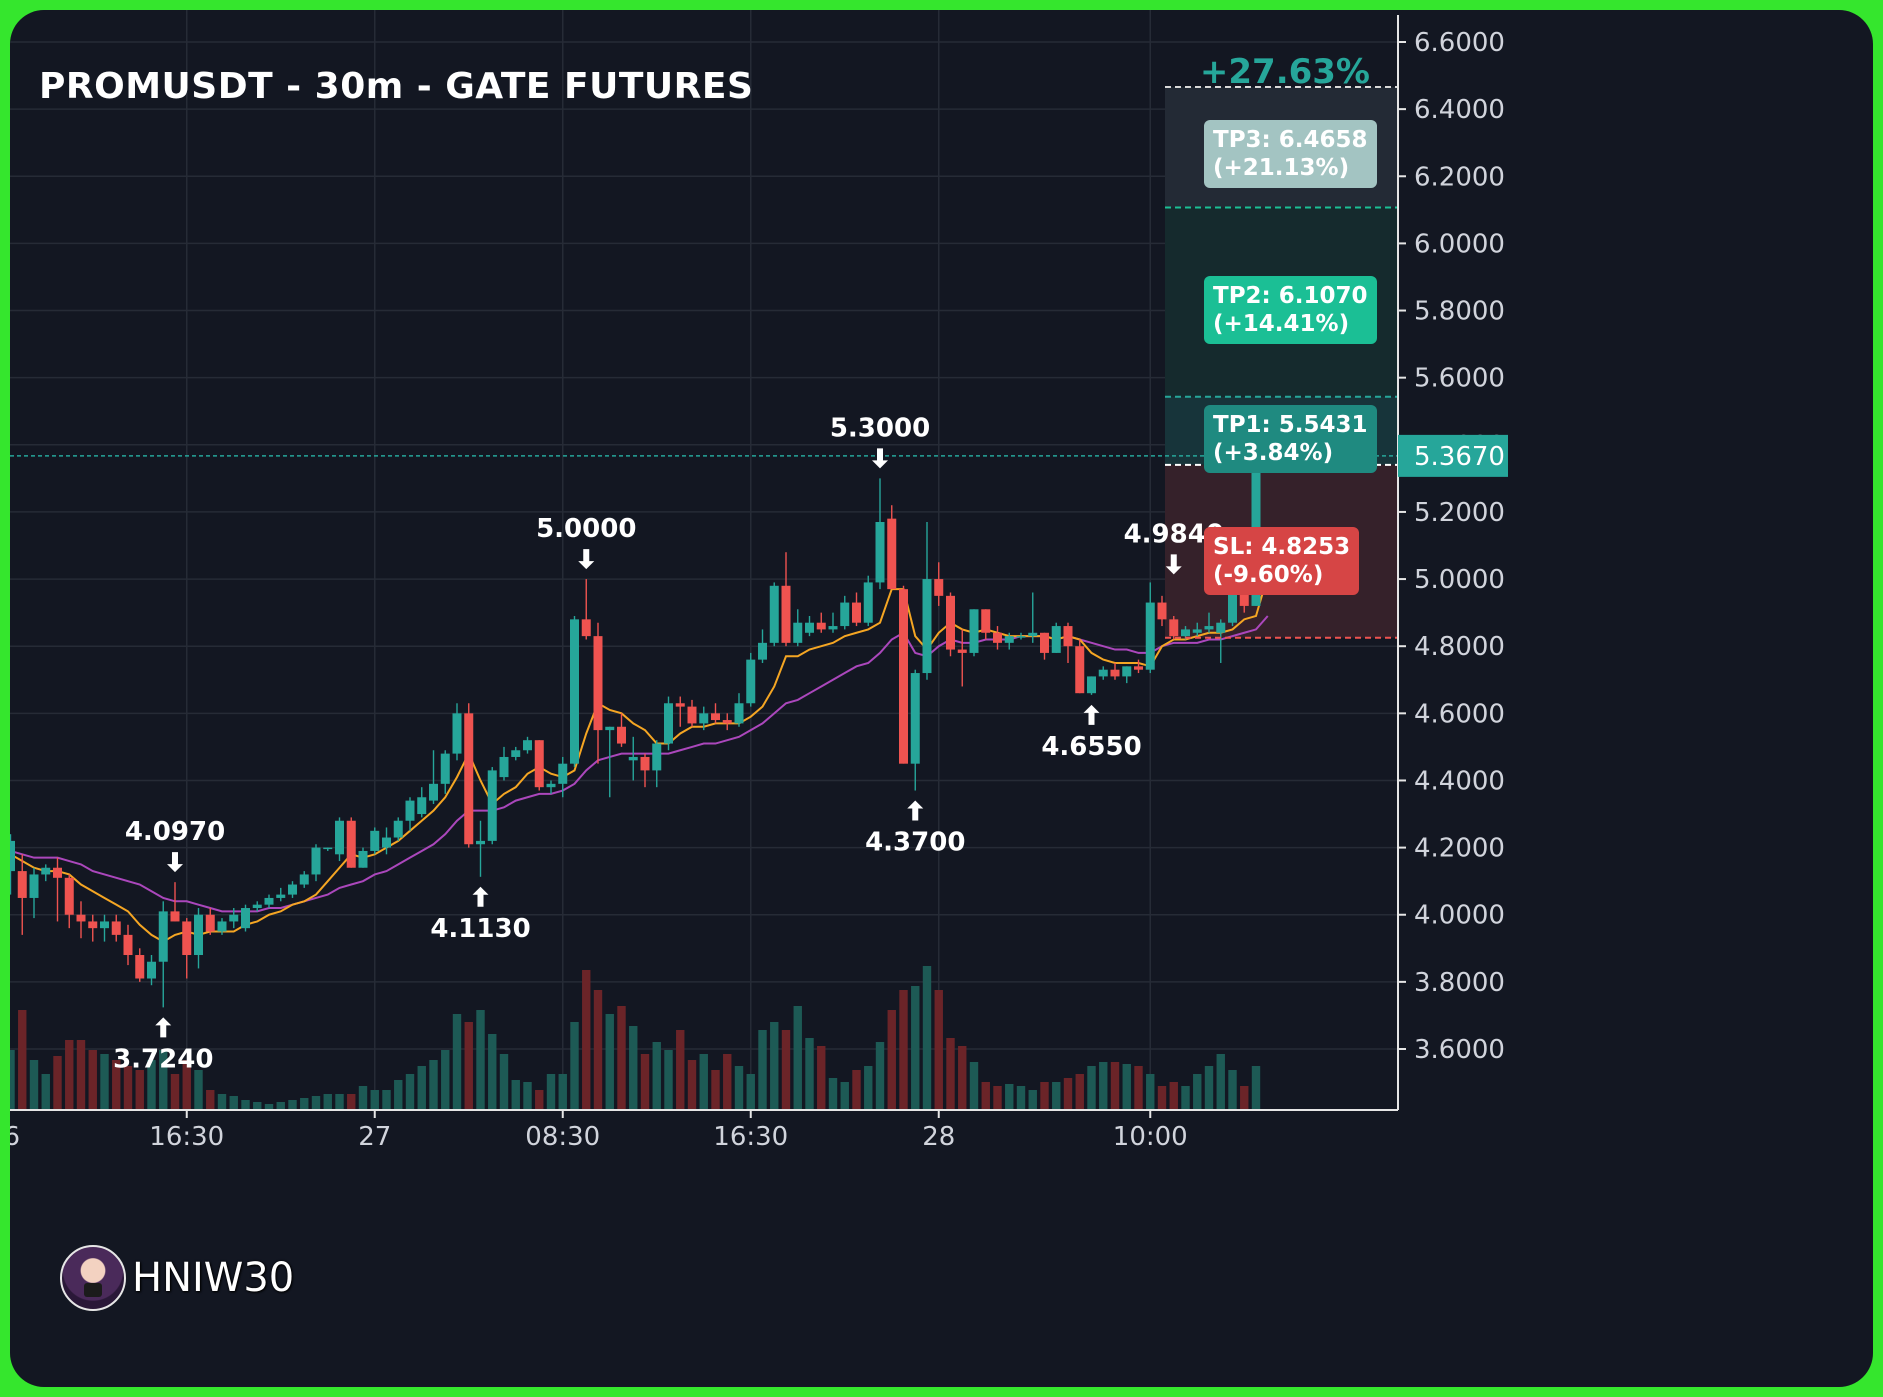  What do you see at coordinates (1459, 379) in the screenshot?
I see `y-tick-label: 5.6000` at bounding box center [1459, 379].